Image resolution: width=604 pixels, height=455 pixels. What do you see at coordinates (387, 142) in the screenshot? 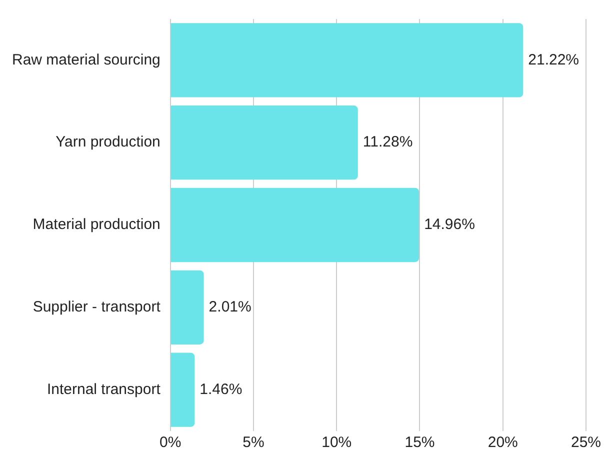
I see `data-label: 11.28%` at bounding box center [387, 142].